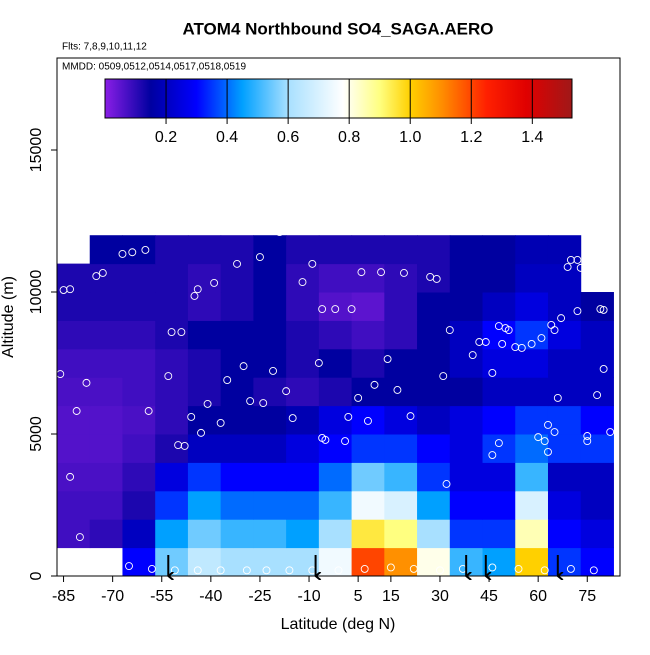 Image resolution: width=650 pixels, height=655 pixels. What do you see at coordinates (154, 67) in the screenshot?
I see `annotation: MMDD: 0509,0512,0514,0517,0518,0519` at bounding box center [154, 67].